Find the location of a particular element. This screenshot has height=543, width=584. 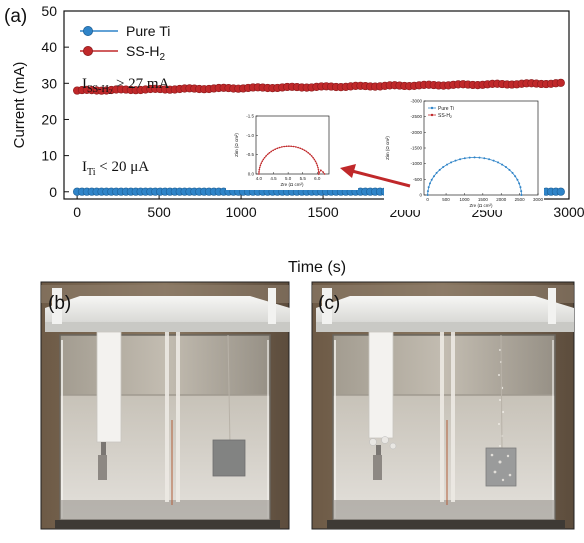

inset-right-y-axis: 0 -500 -1000 -1500 -2000 -2500 -3000 is located at coordinates (418, 148).